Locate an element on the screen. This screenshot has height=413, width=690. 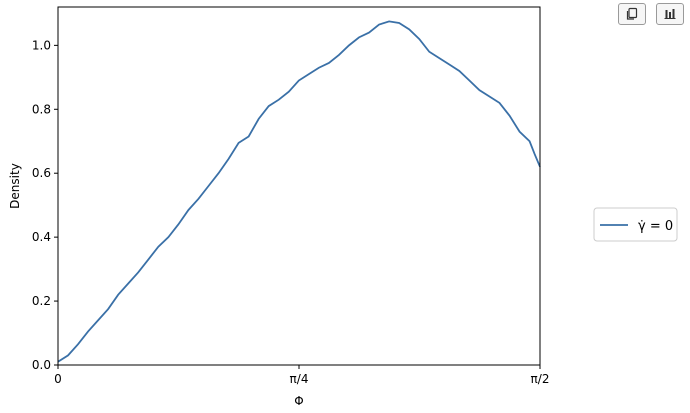
x-axis-label: Φ is located at coordinates (298, 401).